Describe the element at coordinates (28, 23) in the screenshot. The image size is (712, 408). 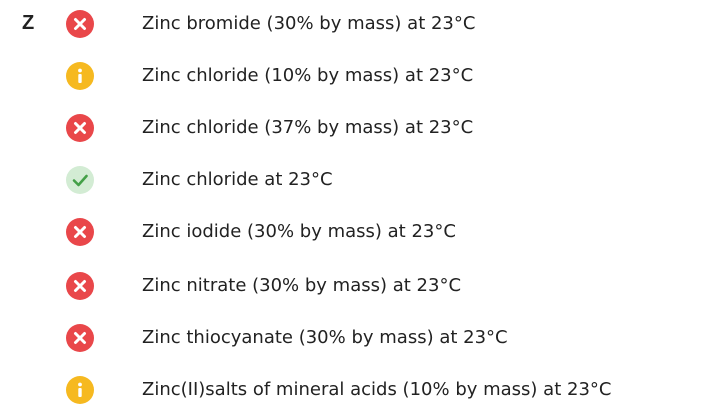
I see `section-letter: Z` at that location.